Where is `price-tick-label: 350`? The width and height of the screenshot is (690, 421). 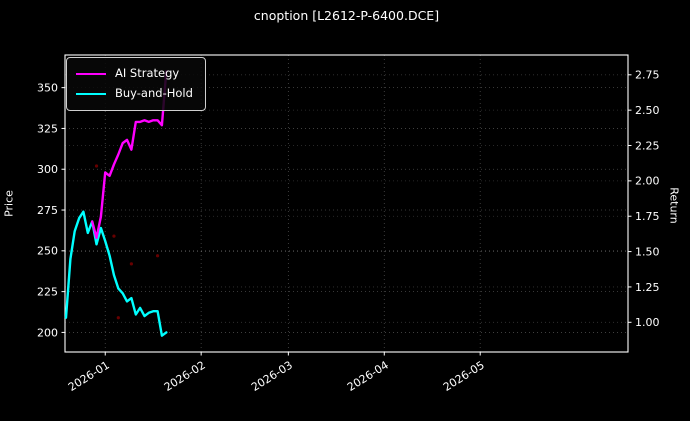 price-tick-label: 350 is located at coordinates (47, 87).